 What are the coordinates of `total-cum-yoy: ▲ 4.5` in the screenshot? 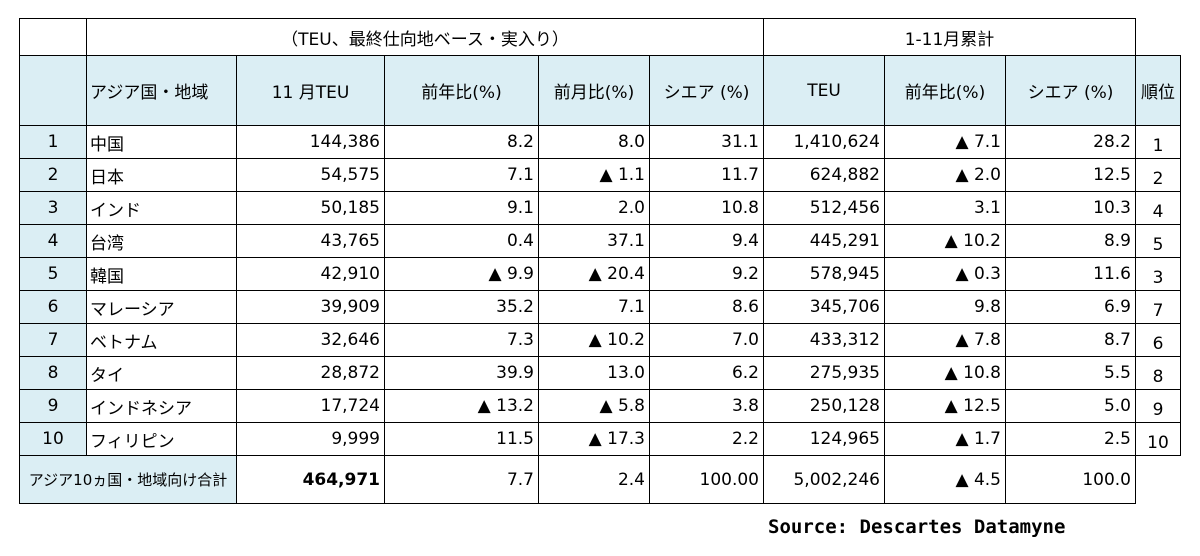 It's located at (945, 479).